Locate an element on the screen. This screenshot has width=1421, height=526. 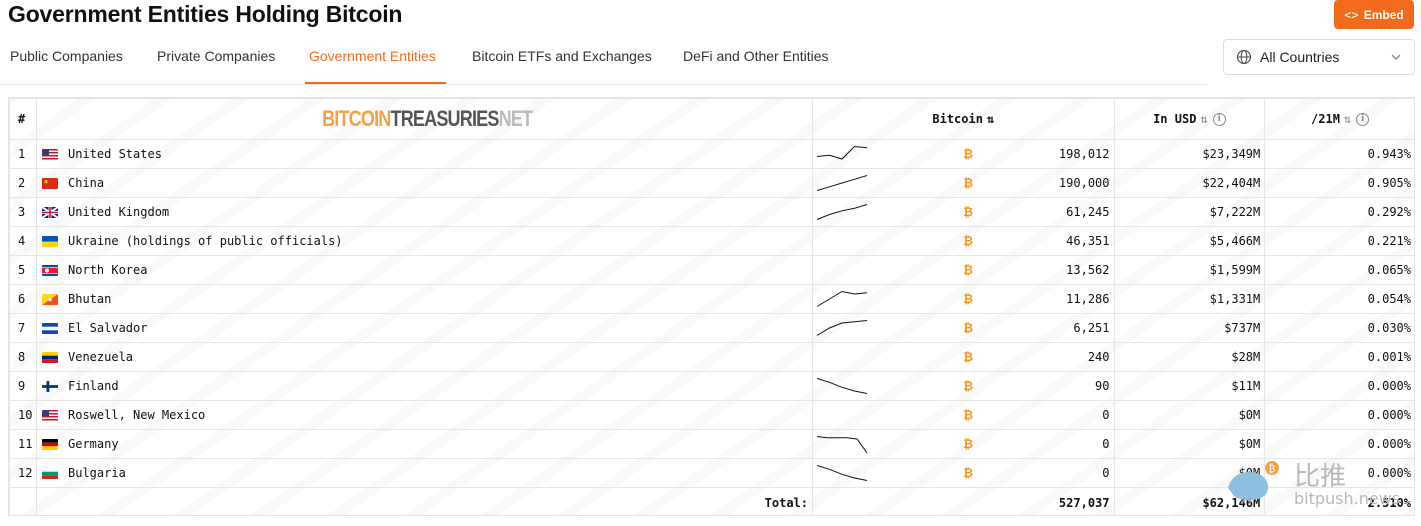
table-row: 11 Germany ₿ 0 $0M 0.000% is located at coordinates (711, 444).